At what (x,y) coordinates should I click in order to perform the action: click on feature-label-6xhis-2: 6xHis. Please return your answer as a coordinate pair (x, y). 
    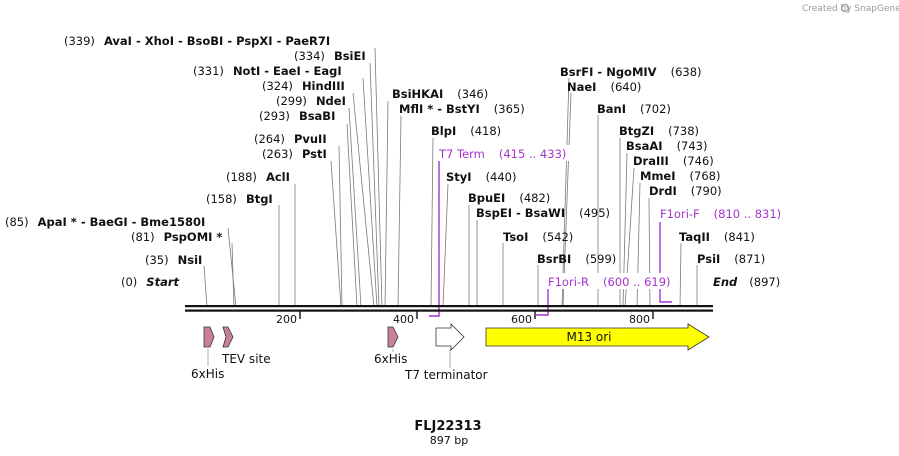
    Looking at the image, I should click on (390, 359).